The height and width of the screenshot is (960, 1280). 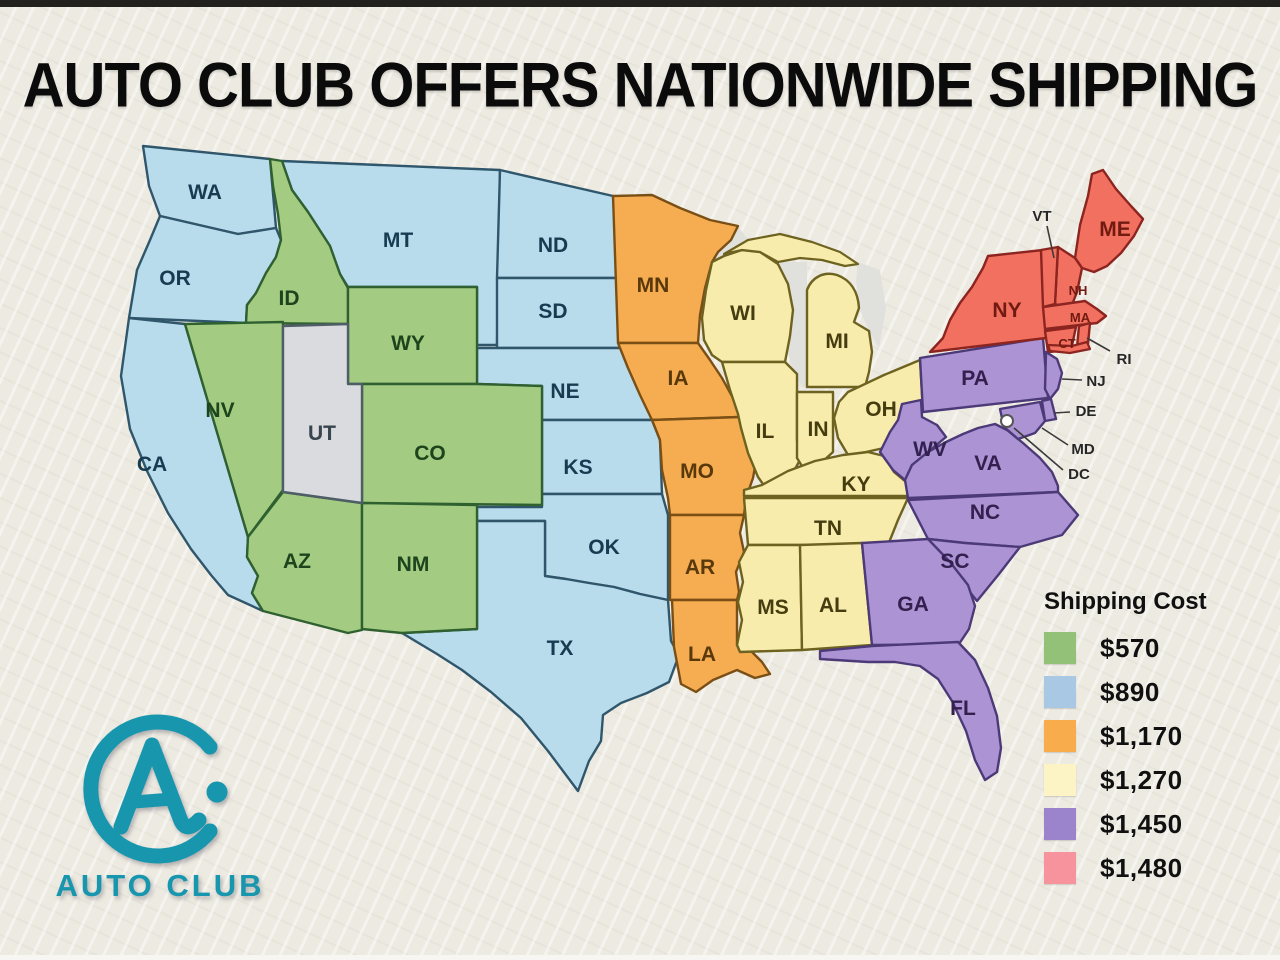 I want to click on auto-club-logo: AUTO CLUB, so click(x=160, y=808).